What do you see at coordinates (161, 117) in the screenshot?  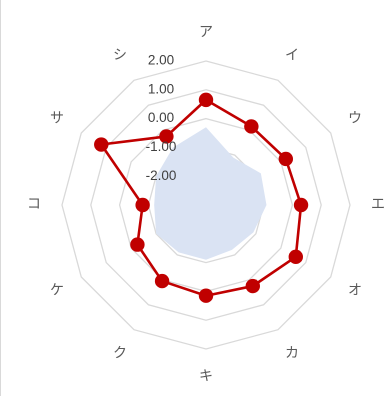 I see `tick-label: 0.00` at bounding box center [161, 117].